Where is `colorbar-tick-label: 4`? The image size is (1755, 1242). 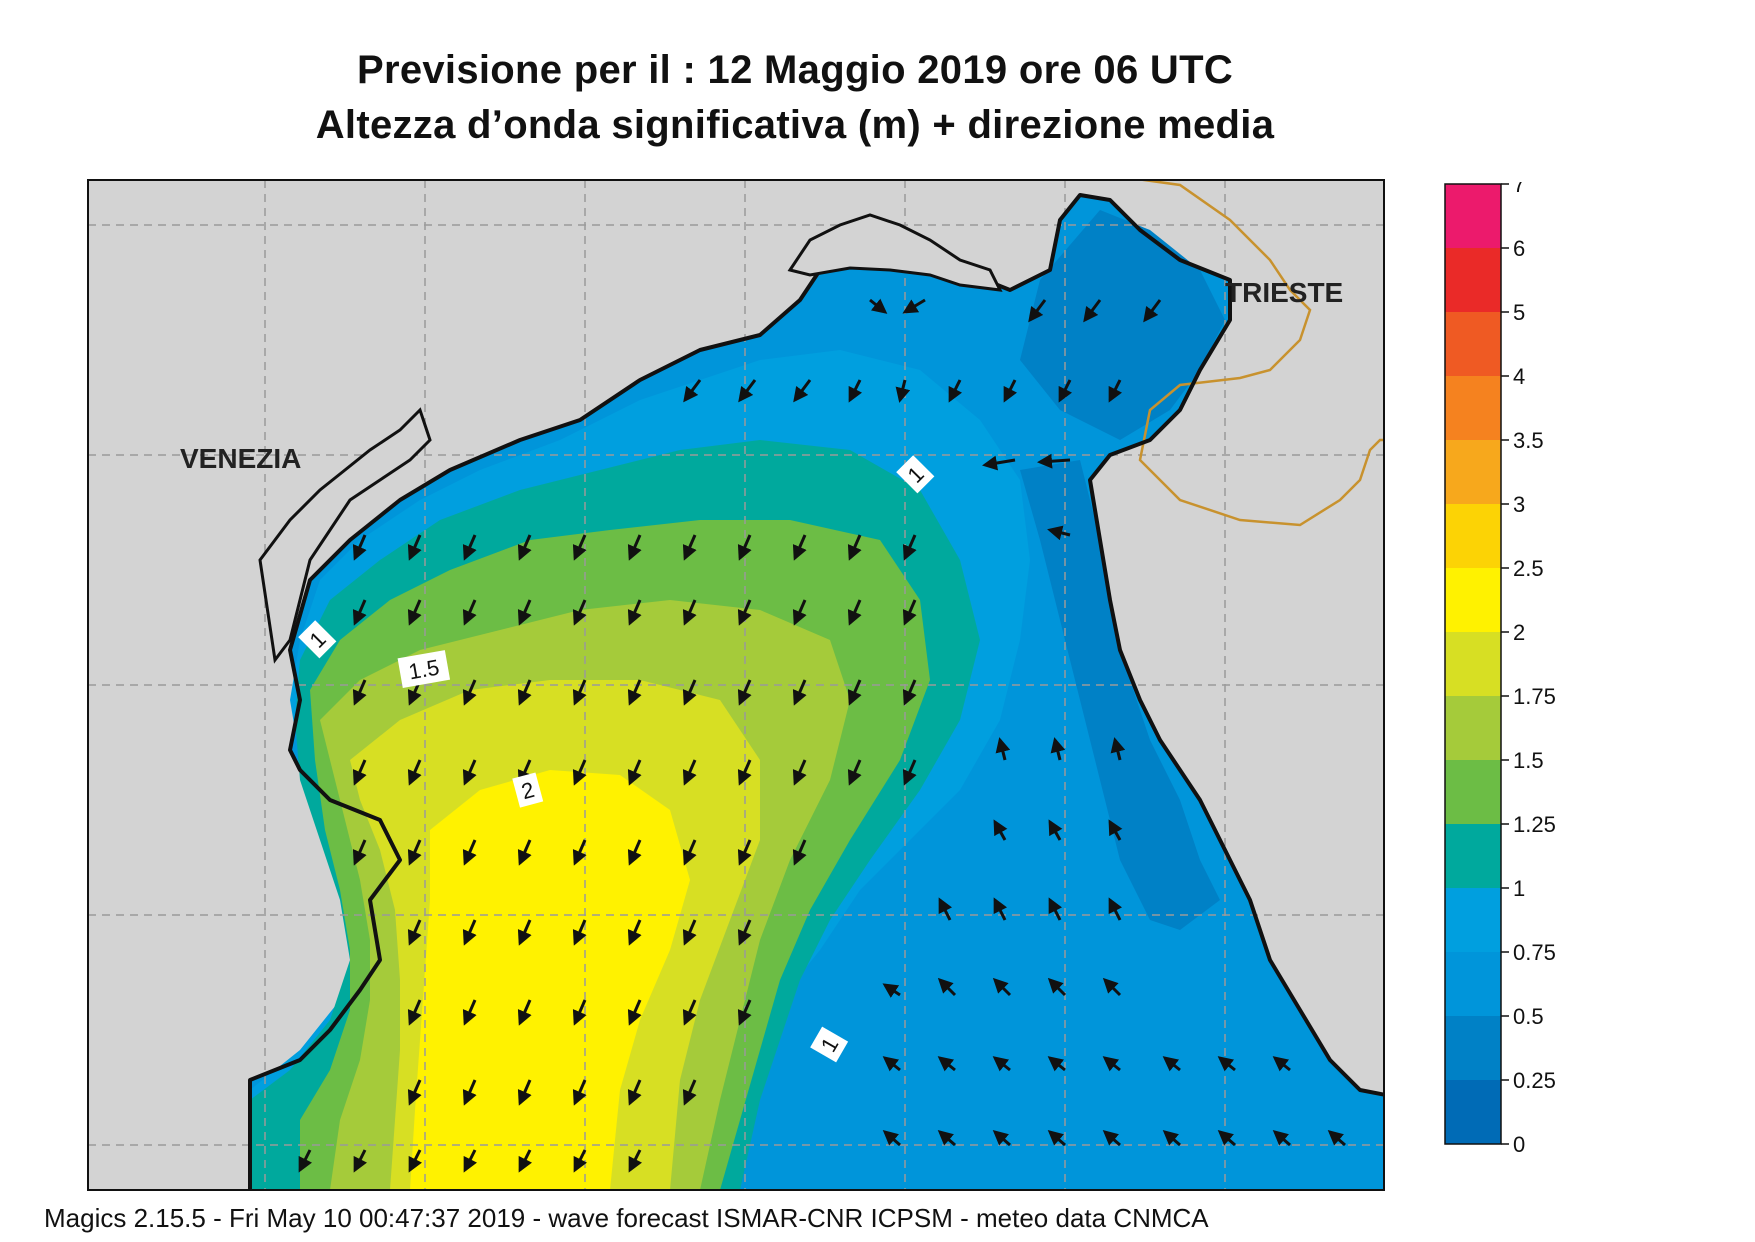
colorbar-tick-label: 4 is located at coordinates (1519, 376).